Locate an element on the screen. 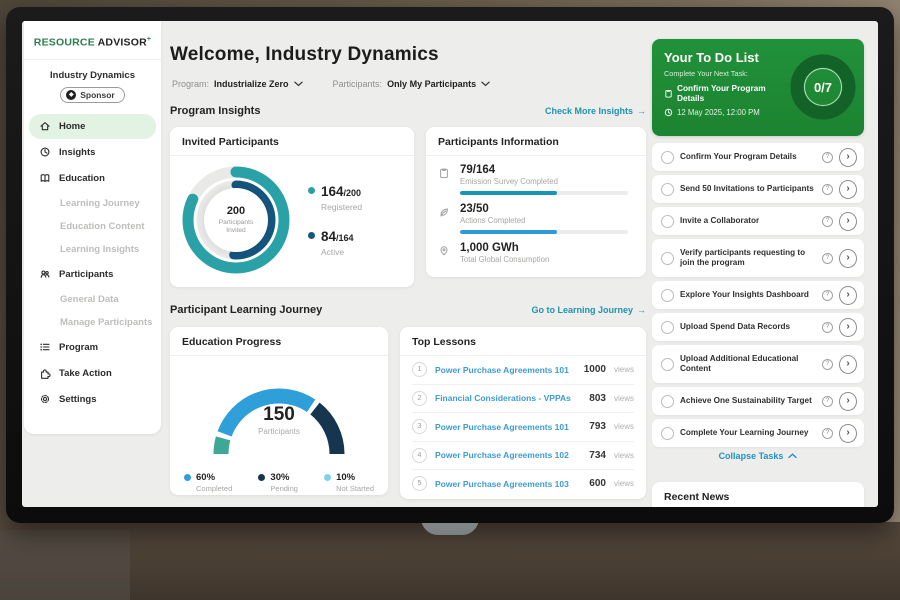  sidebar-item-home: Home is located at coordinates (92, 126).